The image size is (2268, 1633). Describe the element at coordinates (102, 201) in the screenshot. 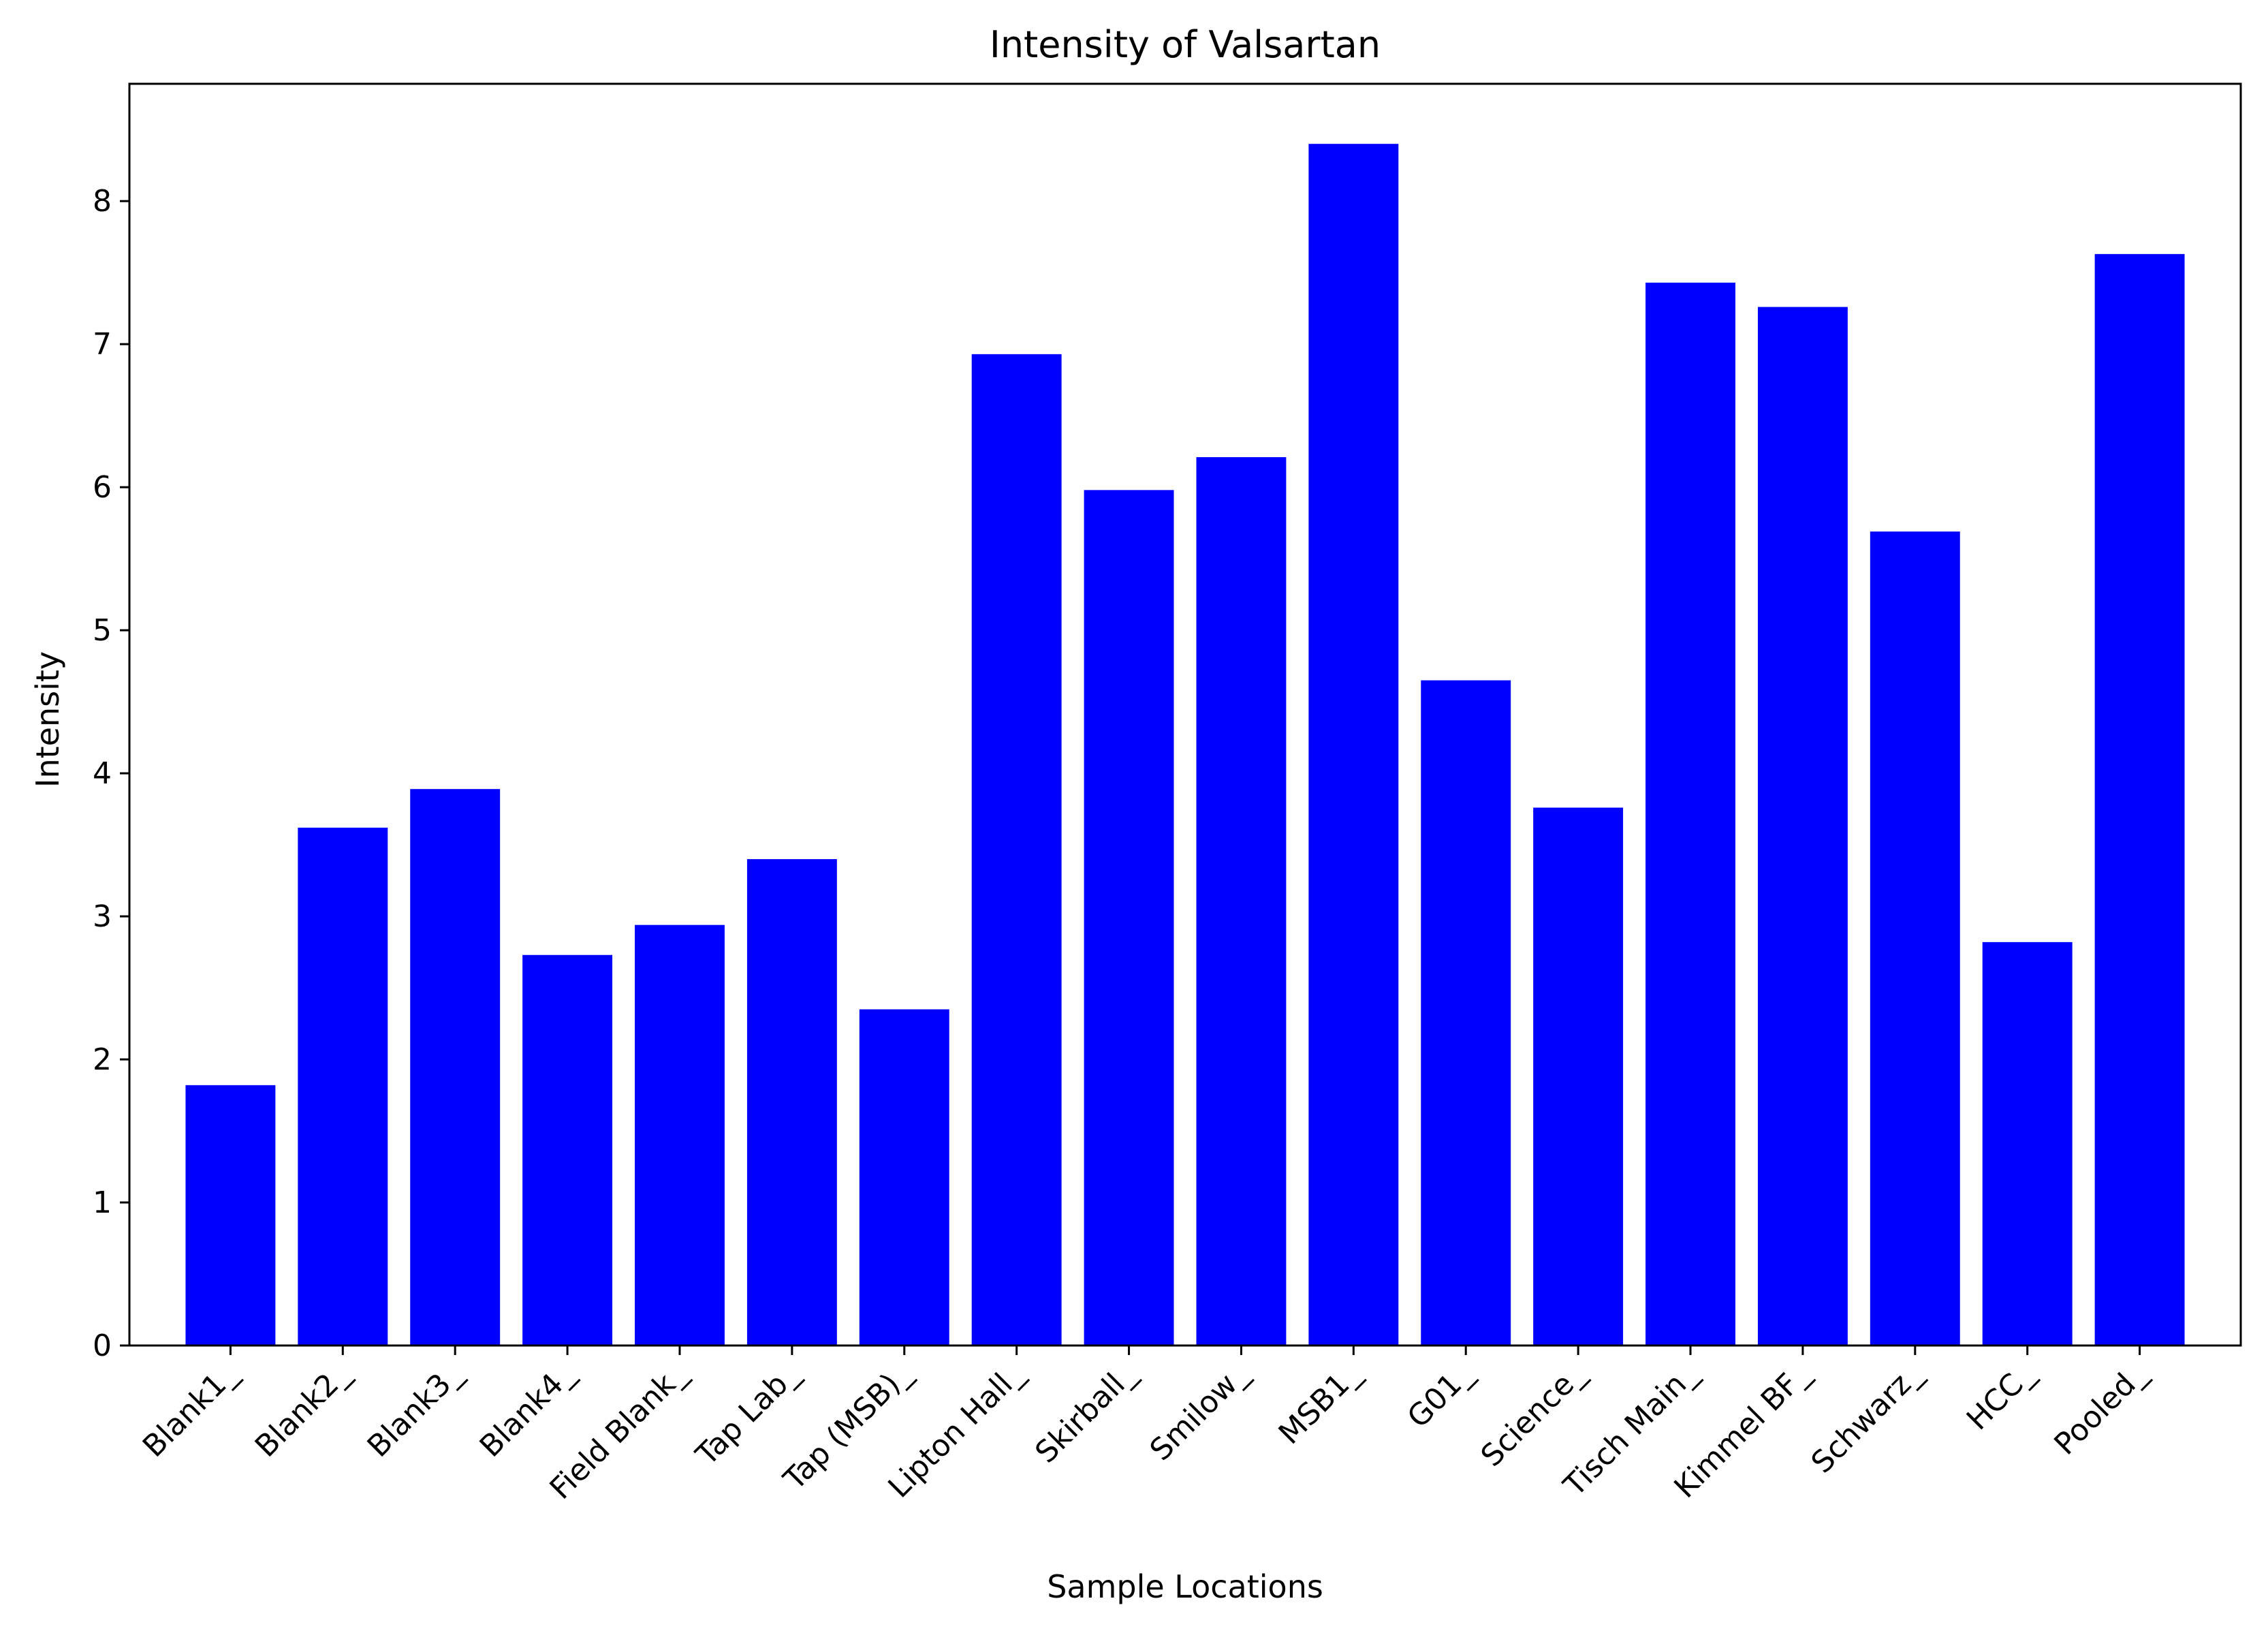

I see `y-tick-label: 8` at that location.